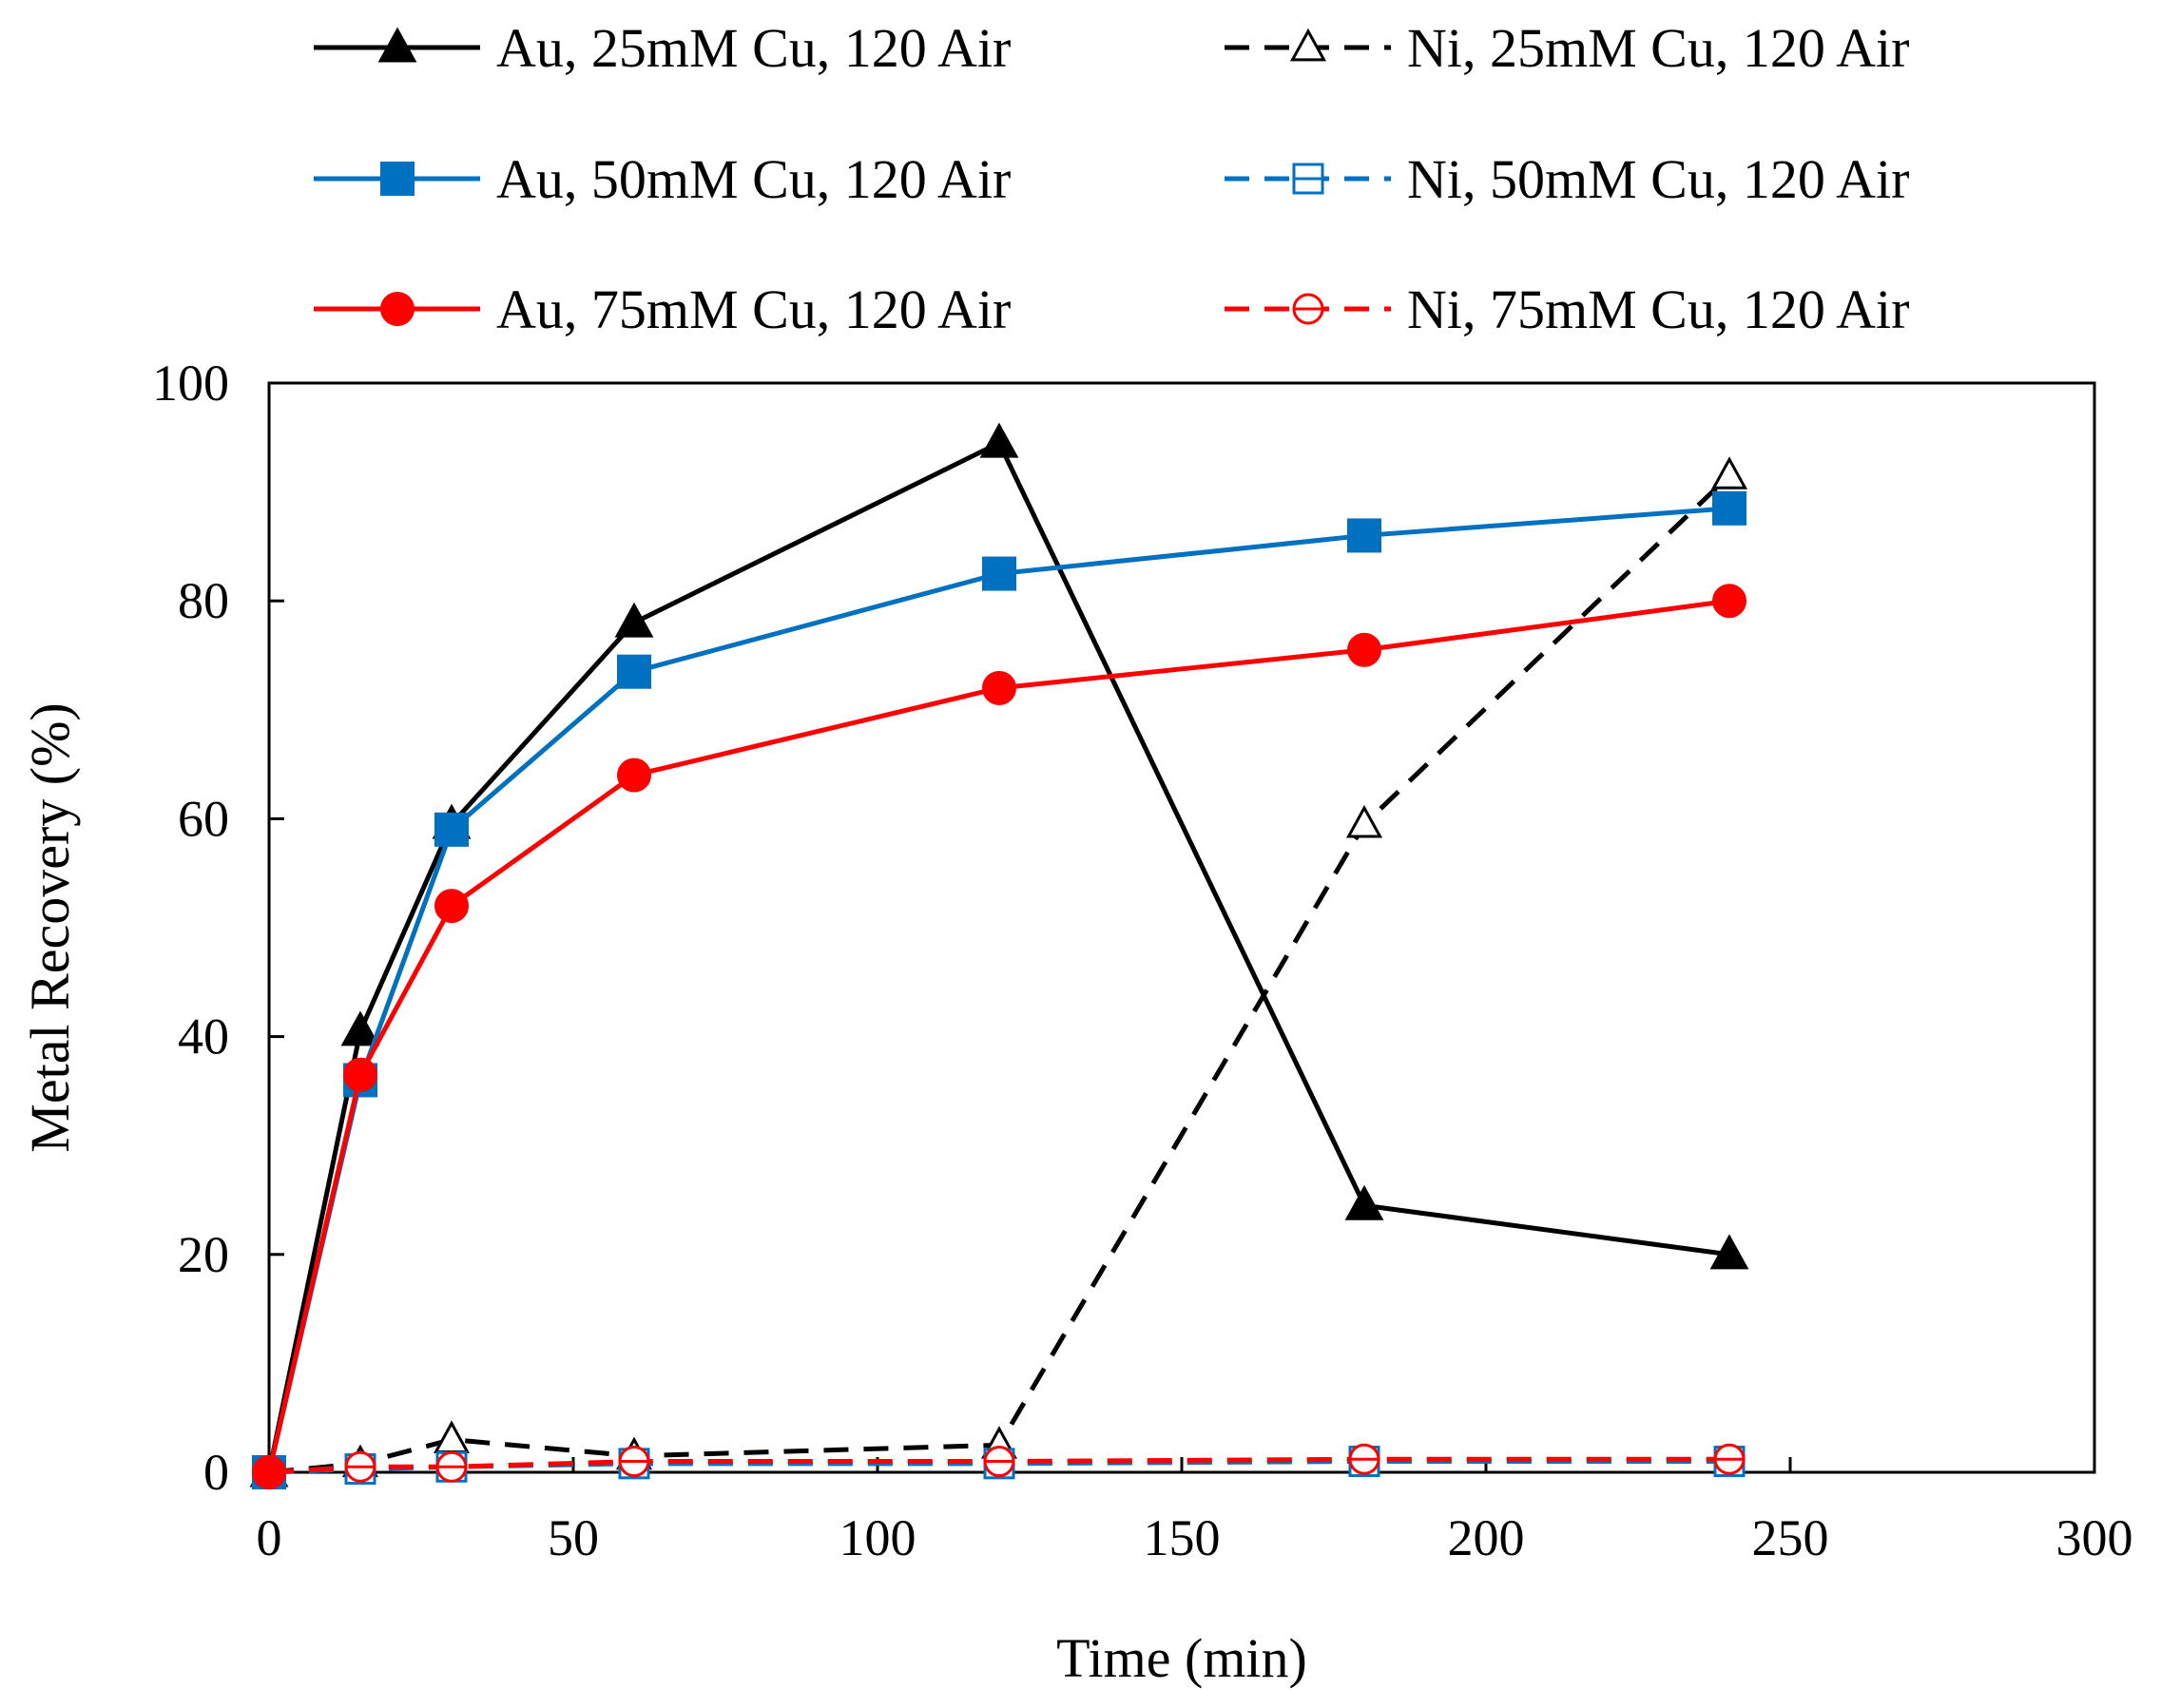 The width and height of the screenshot is (2161, 1708). Describe the element at coordinates (753, 309) in the screenshot. I see `legend-label-2: Au, 75mM Cu, 120 Air` at that location.